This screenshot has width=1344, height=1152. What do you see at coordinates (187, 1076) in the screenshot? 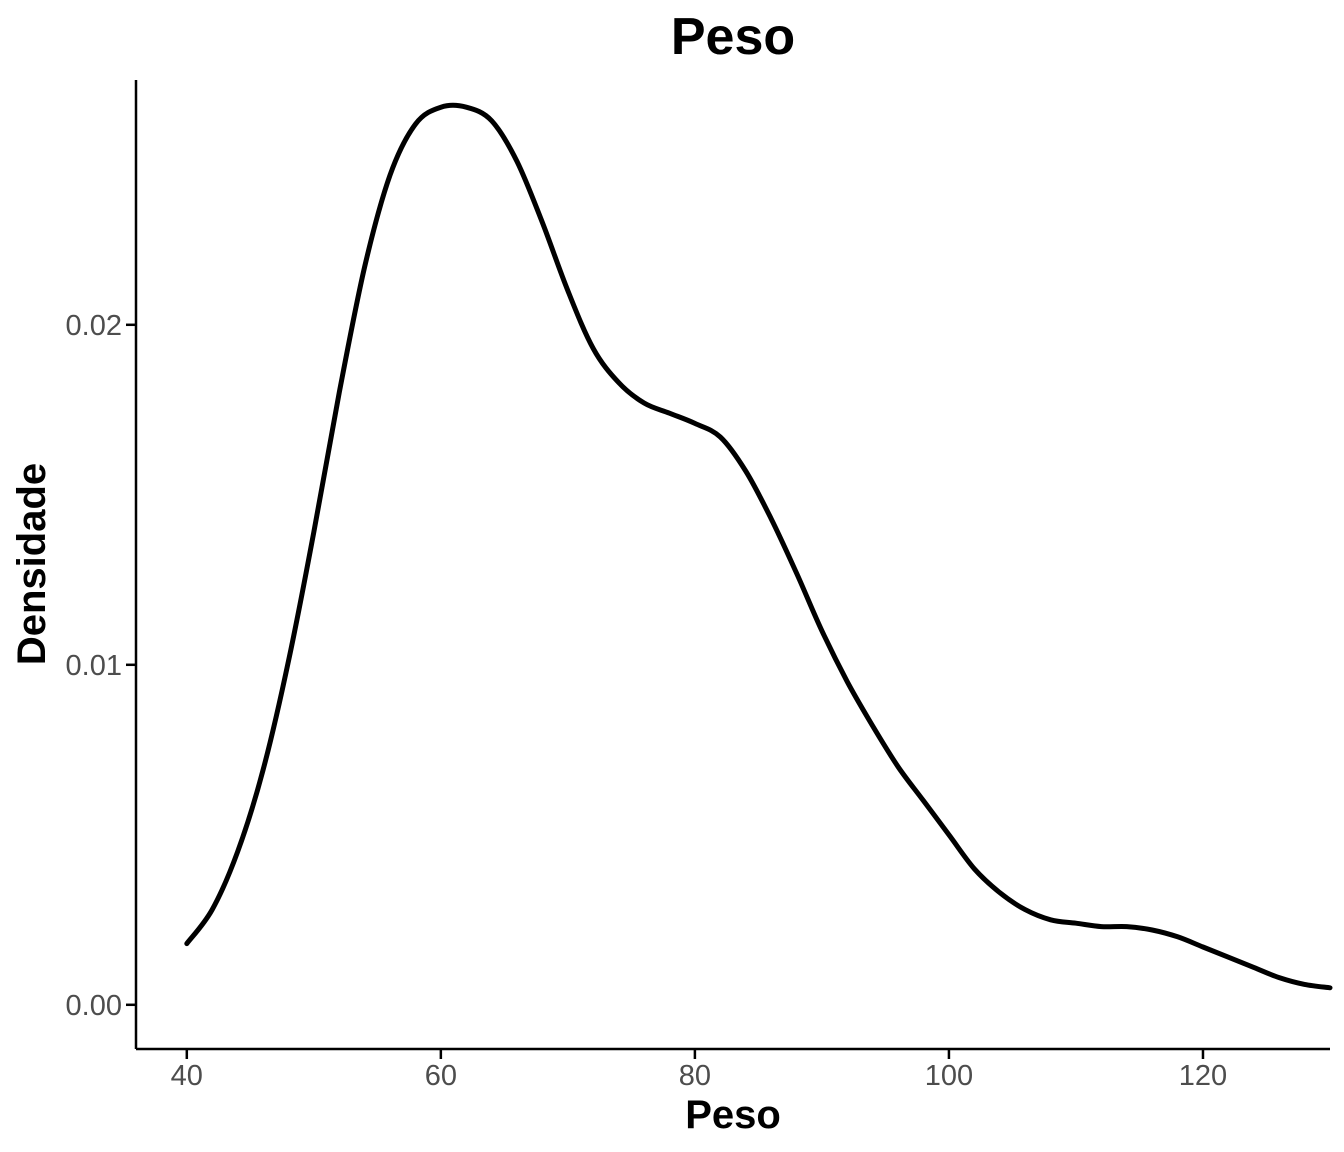
I see `x-tick-label: 40` at bounding box center [187, 1076].